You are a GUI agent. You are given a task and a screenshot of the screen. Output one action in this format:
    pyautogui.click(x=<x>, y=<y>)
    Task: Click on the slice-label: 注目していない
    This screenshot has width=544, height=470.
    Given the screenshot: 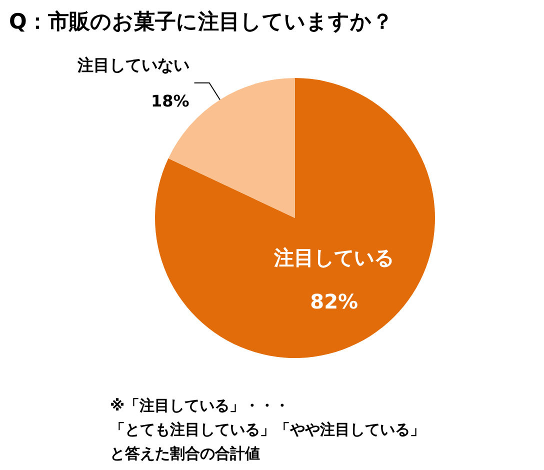 What is the action you would take?
    pyautogui.click(x=133, y=64)
    